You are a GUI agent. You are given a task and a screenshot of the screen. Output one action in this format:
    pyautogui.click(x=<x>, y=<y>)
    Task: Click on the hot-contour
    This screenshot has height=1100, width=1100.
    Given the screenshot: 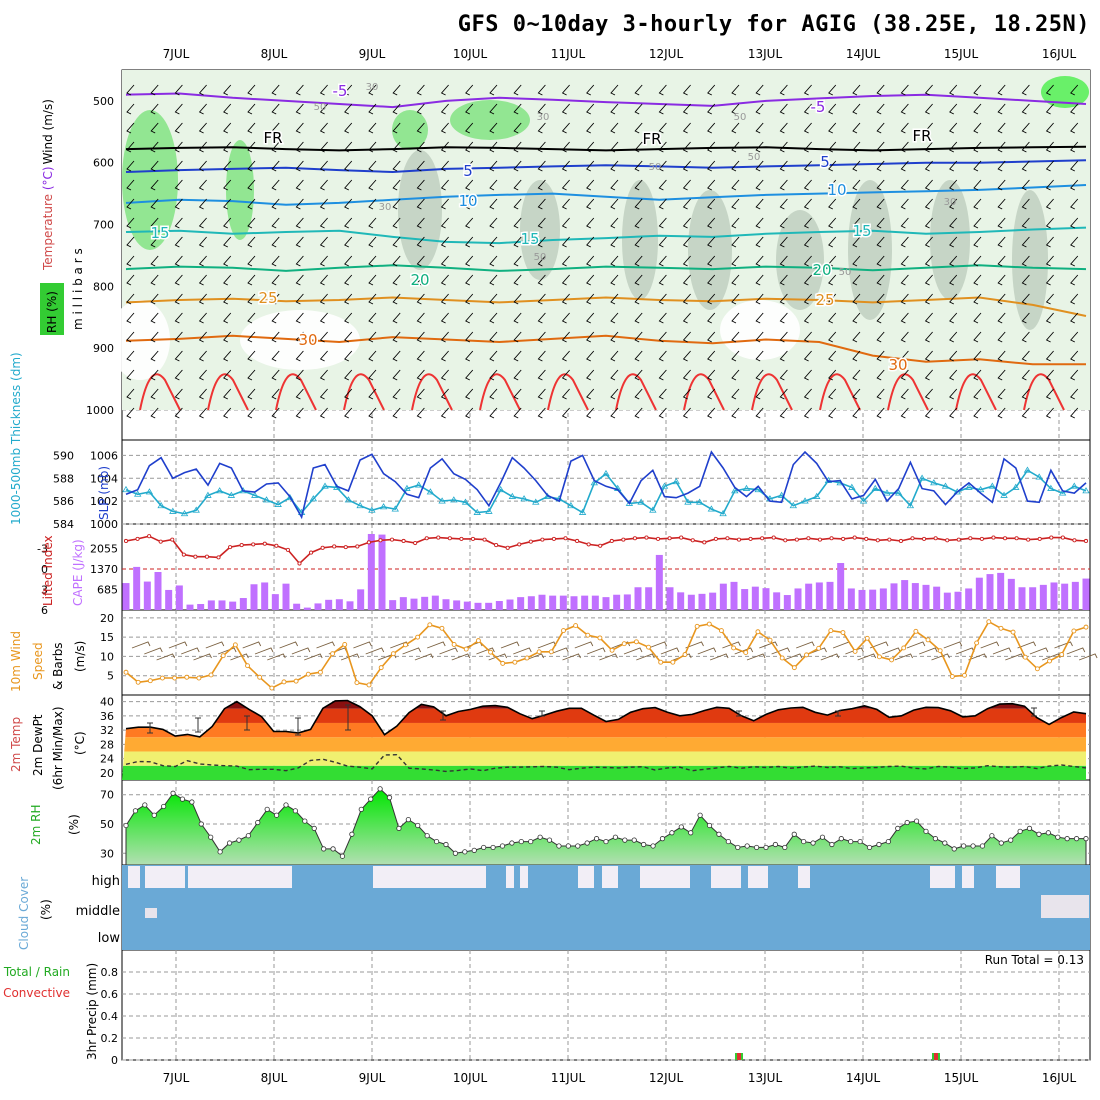 What is the action you would take?
    pyautogui.click(x=296, y=392)
    